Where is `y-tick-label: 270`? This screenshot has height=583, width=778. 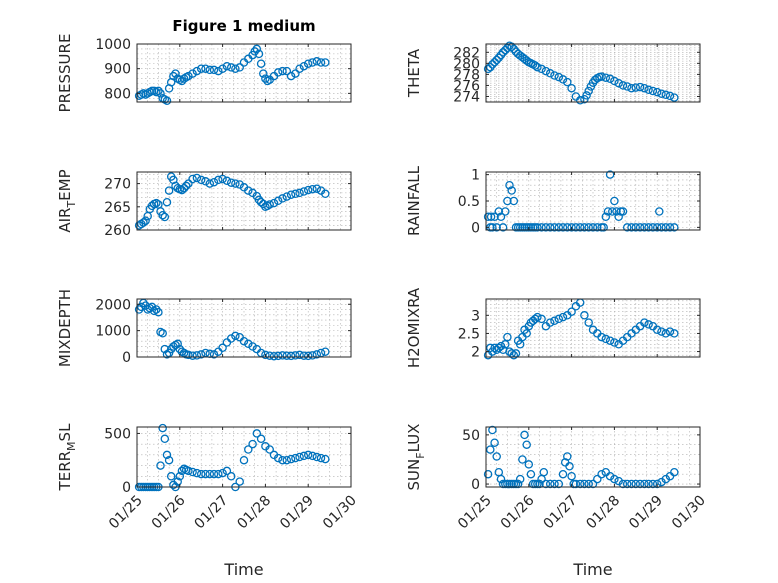 y-tick-label: 270 is located at coordinates (117, 185).